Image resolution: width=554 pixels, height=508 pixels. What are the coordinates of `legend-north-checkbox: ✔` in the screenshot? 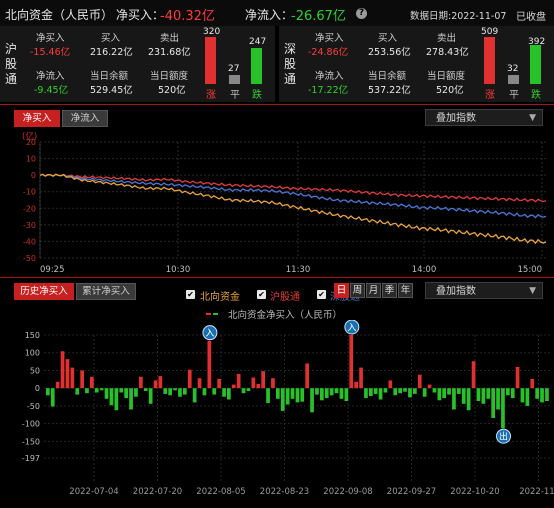 It's located at (190, 294).